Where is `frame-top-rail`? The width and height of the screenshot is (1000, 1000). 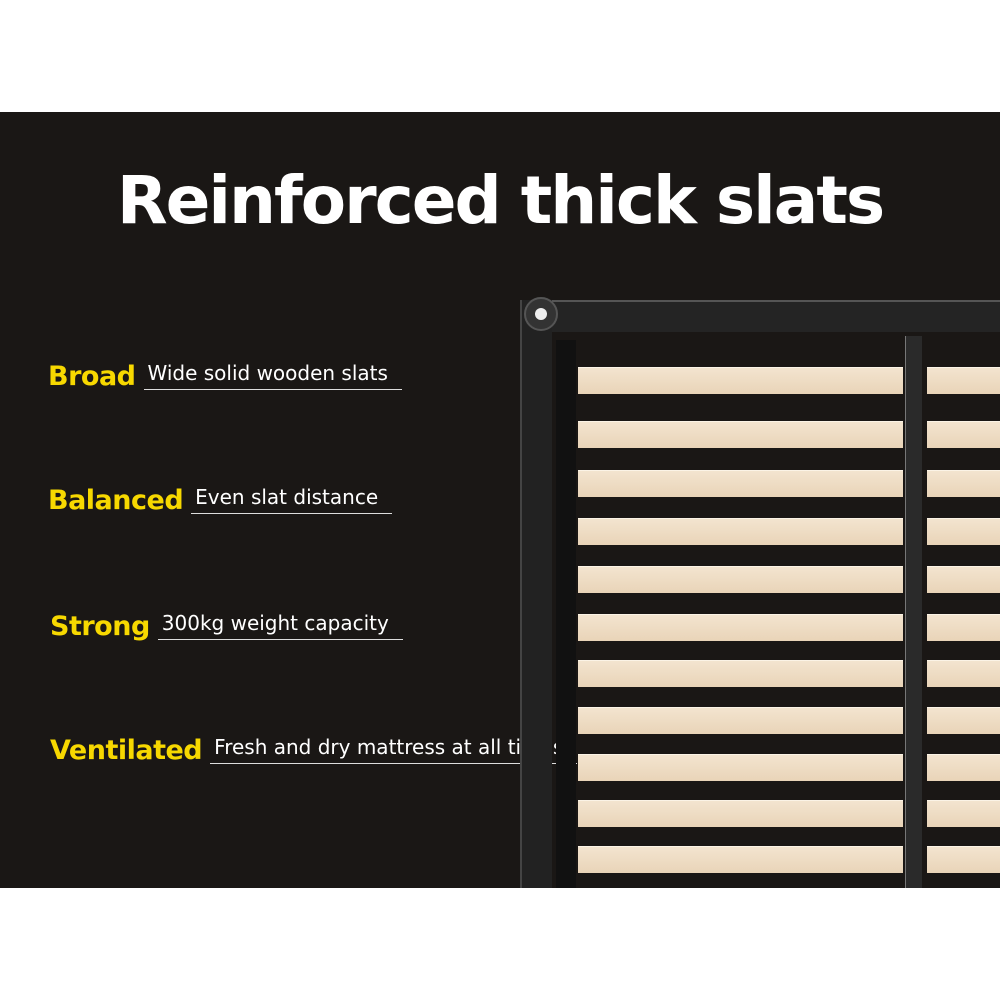 frame-top-rail is located at coordinates (760, 316).